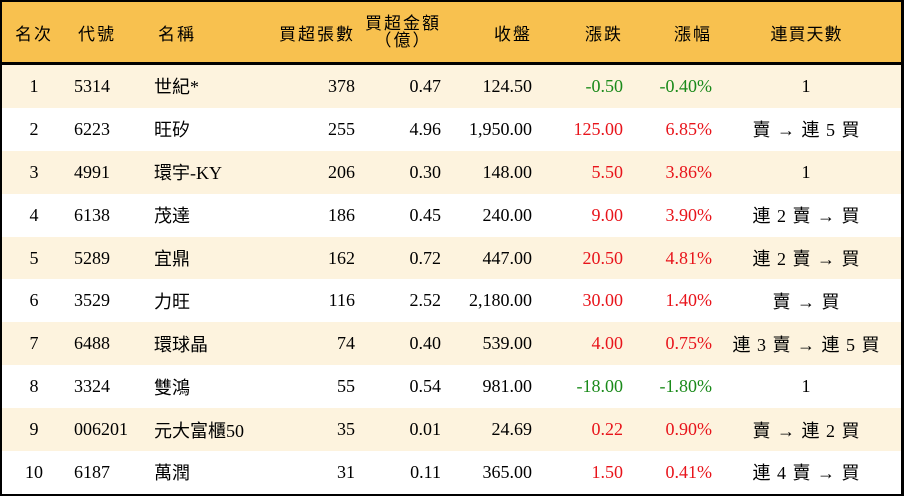 Image resolution: width=904 pixels, height=496 pixels. What do you see at coordinates (34, 257) in the screenshot?
I see `cell-rank: 5` at bounding box center [34, 257].